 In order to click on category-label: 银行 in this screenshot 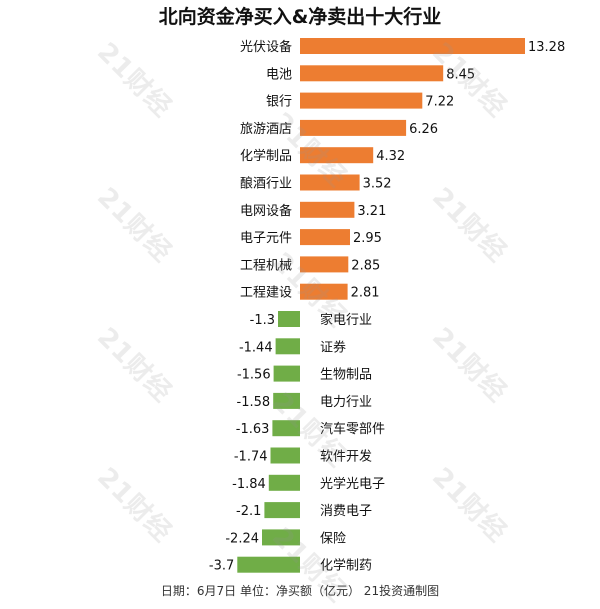, I will do `click(279, 102)`.